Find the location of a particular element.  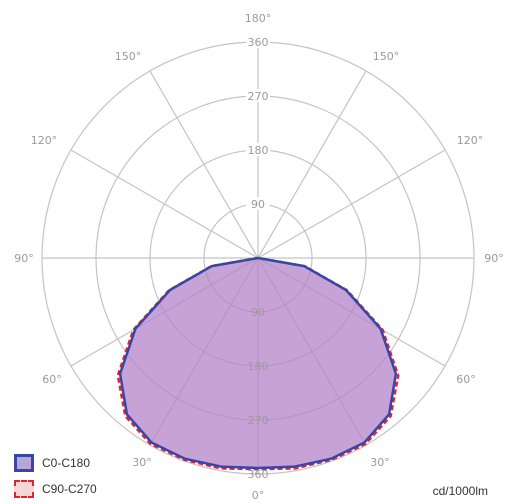

angle-label-4: 120° is located at coordinates (44, 140).